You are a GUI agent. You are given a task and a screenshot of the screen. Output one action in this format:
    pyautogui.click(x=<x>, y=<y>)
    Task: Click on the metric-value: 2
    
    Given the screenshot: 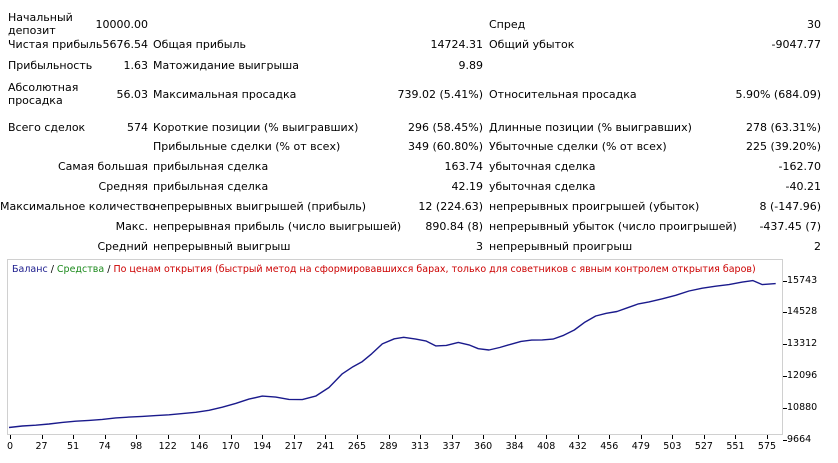 What is the action you would take?
    pyautogui.click(x=817, y=246)
    